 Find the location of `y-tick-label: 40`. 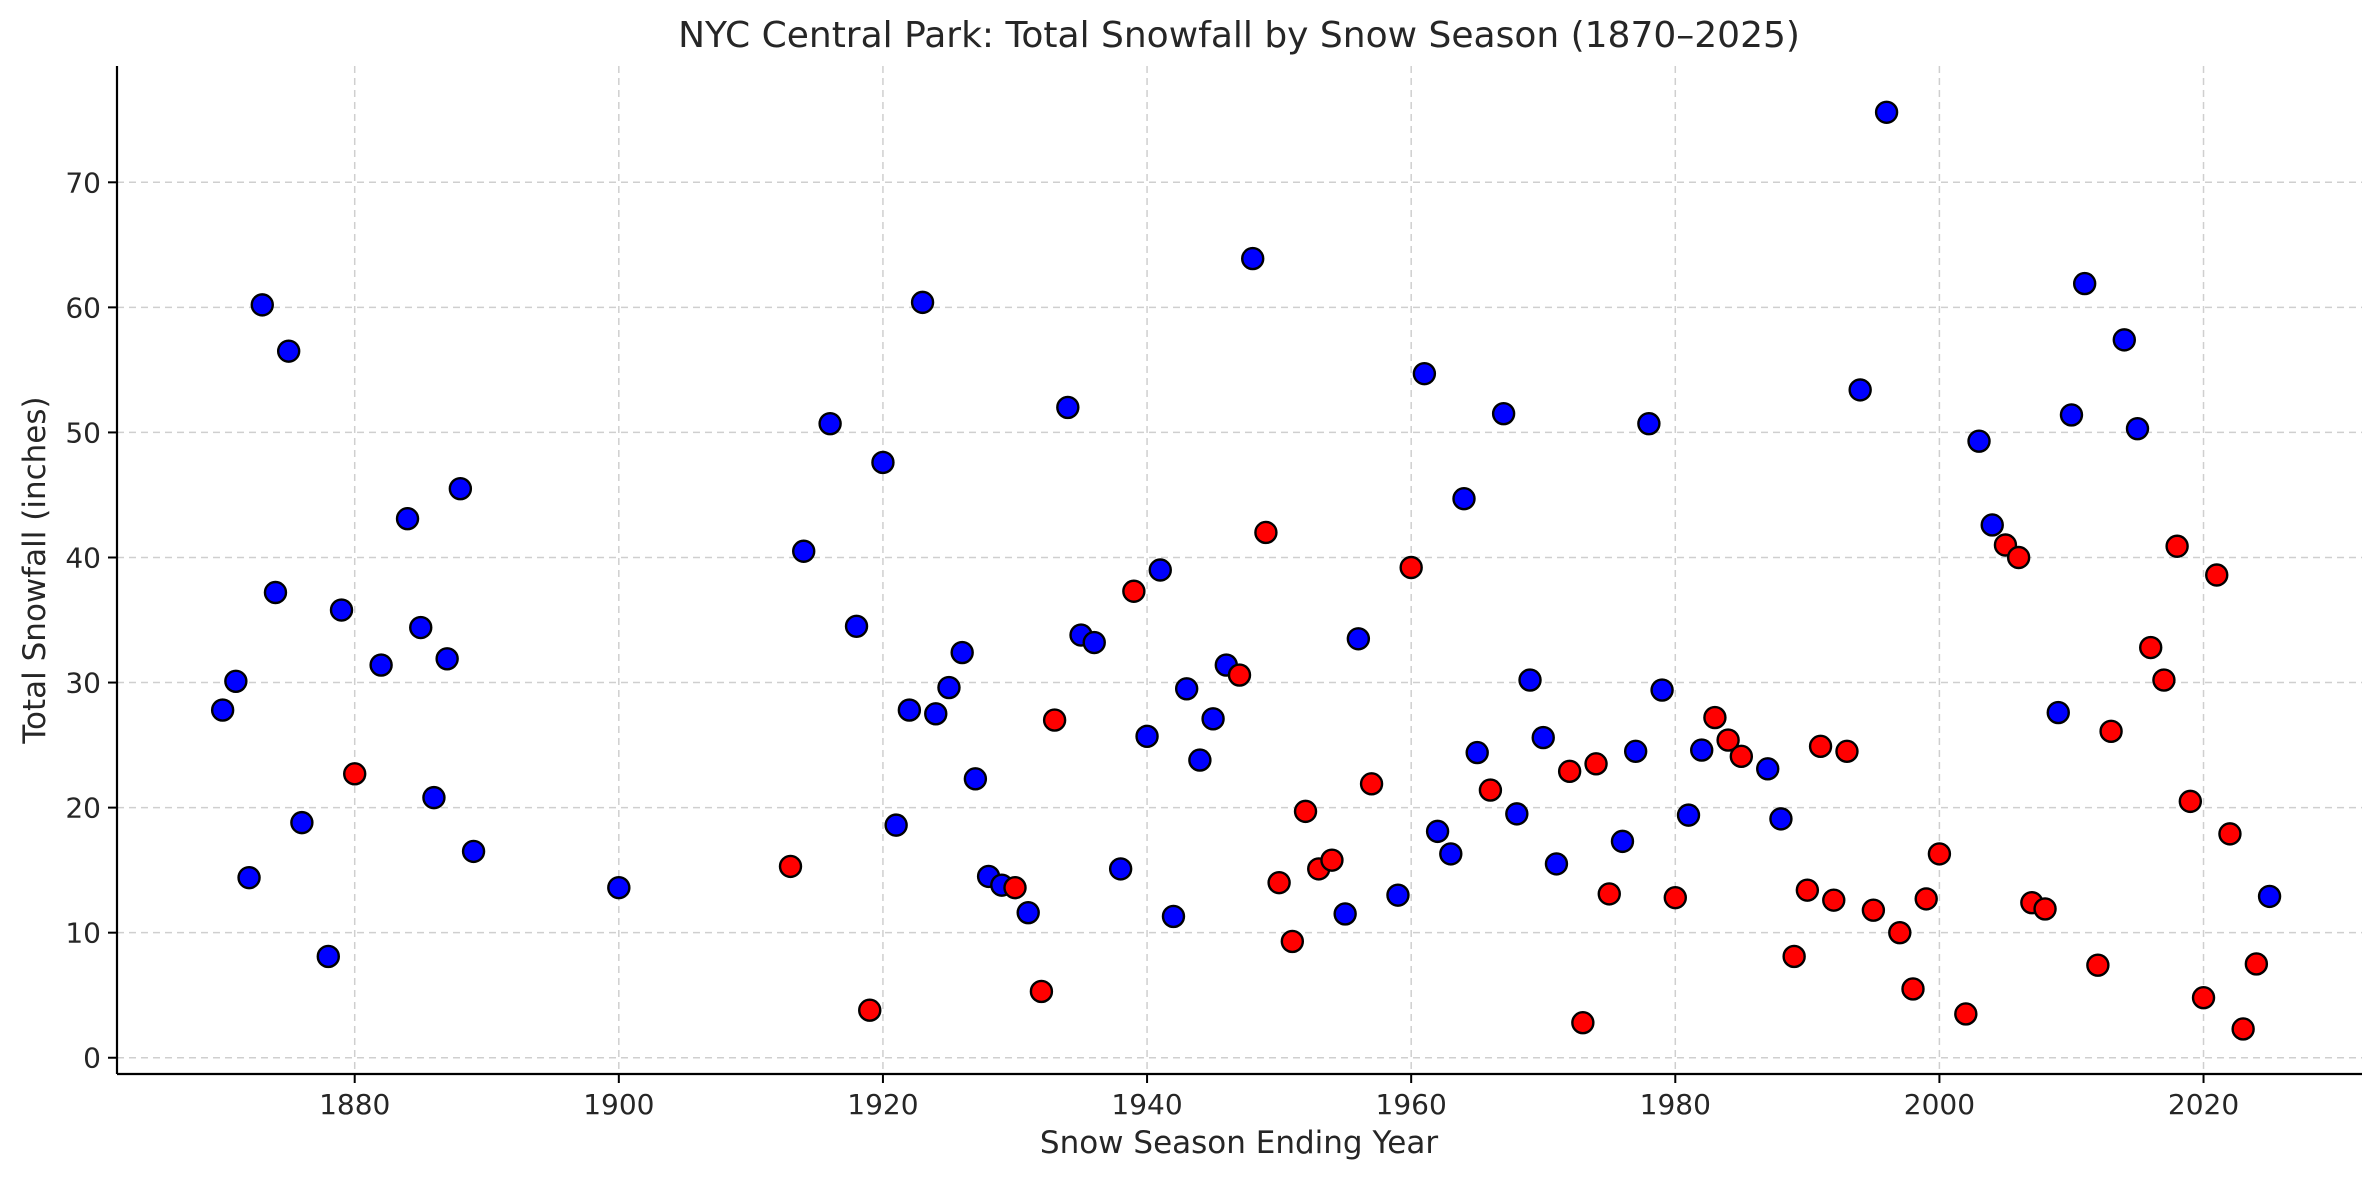

y-tick-label: 40 is located at coordinates (83, 557).